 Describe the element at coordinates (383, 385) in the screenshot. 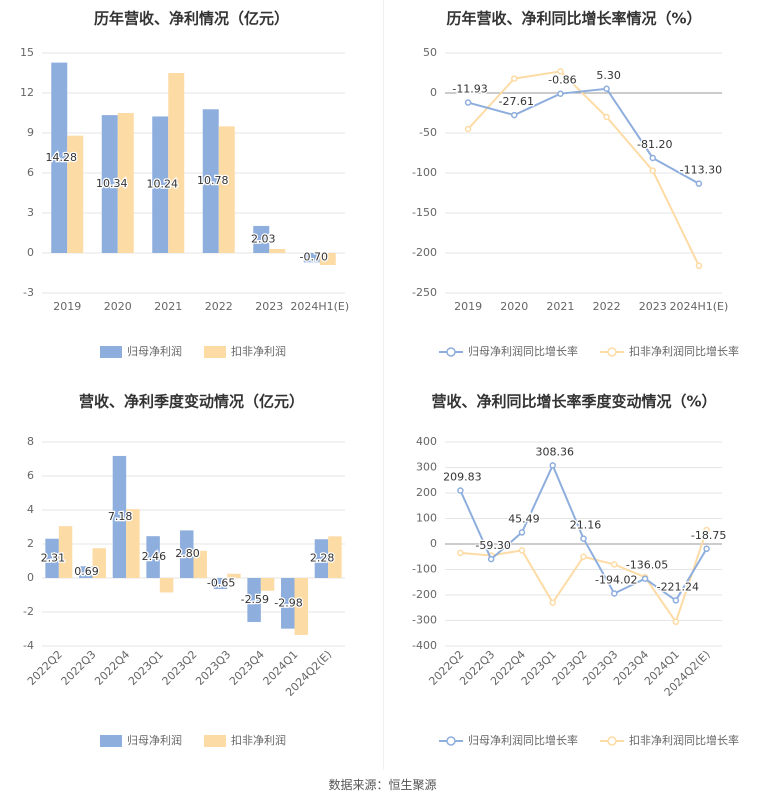

I see `vertical-divider` at that location.